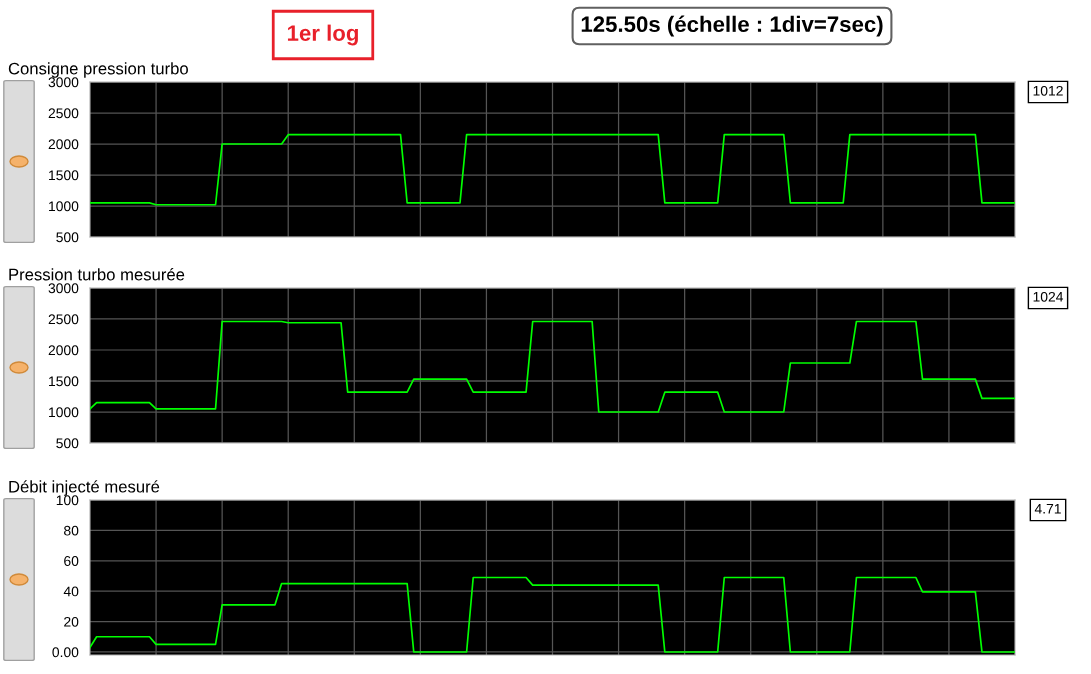  I want to click on text: 1024, so click(1048, 296).